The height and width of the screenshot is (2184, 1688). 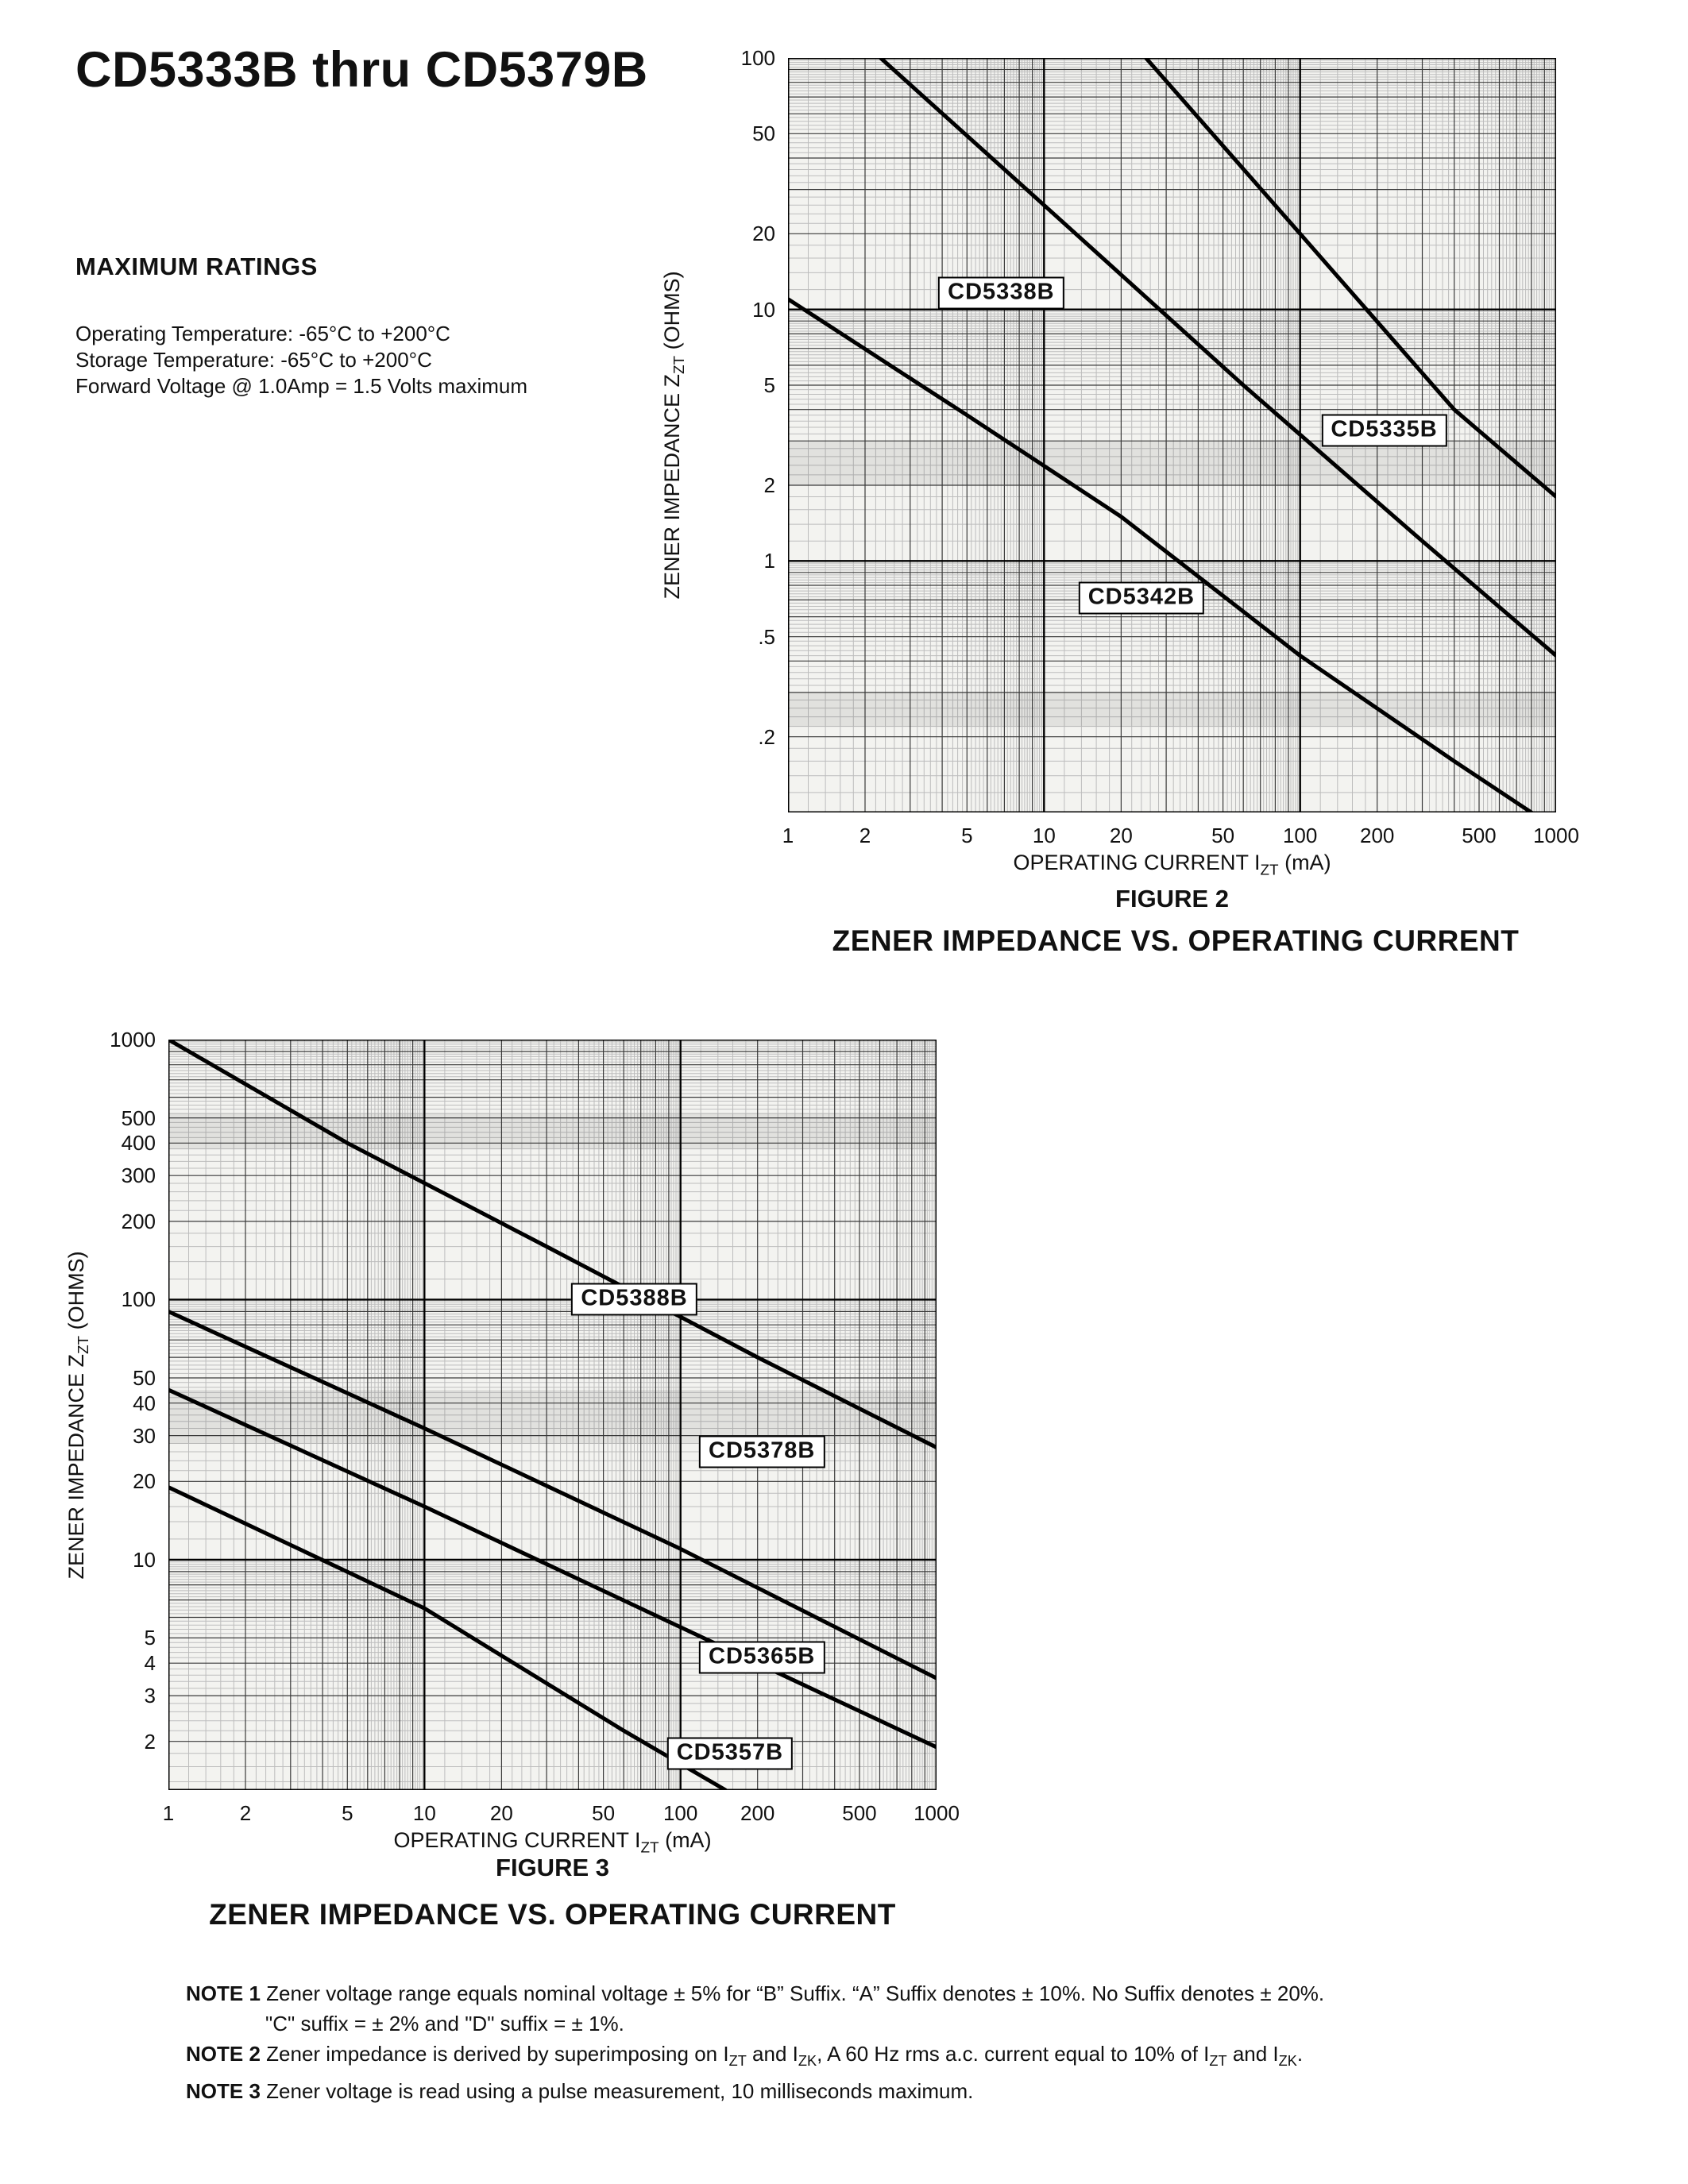 What do you see at coordinates (1384, 430) in the screenshot?
I see `curve-label-CD5335B: CD5335B` at bounding box center [1384, 430].